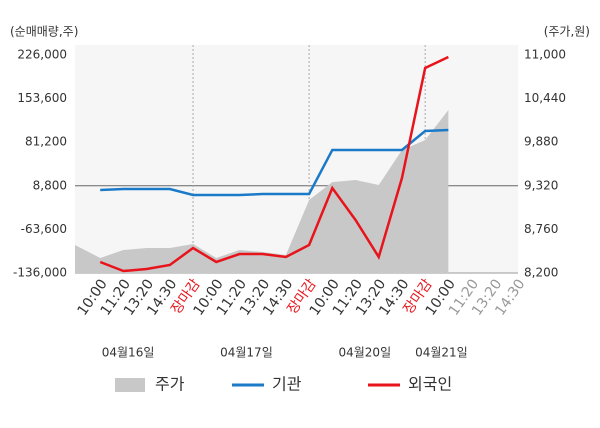 The width and height of the screenshot is (600, 428). What do you see at coordinates (567, 32) in the screenshot?
I see `y2-axis-label: (주가,원)` at bounding box center [567, 32].